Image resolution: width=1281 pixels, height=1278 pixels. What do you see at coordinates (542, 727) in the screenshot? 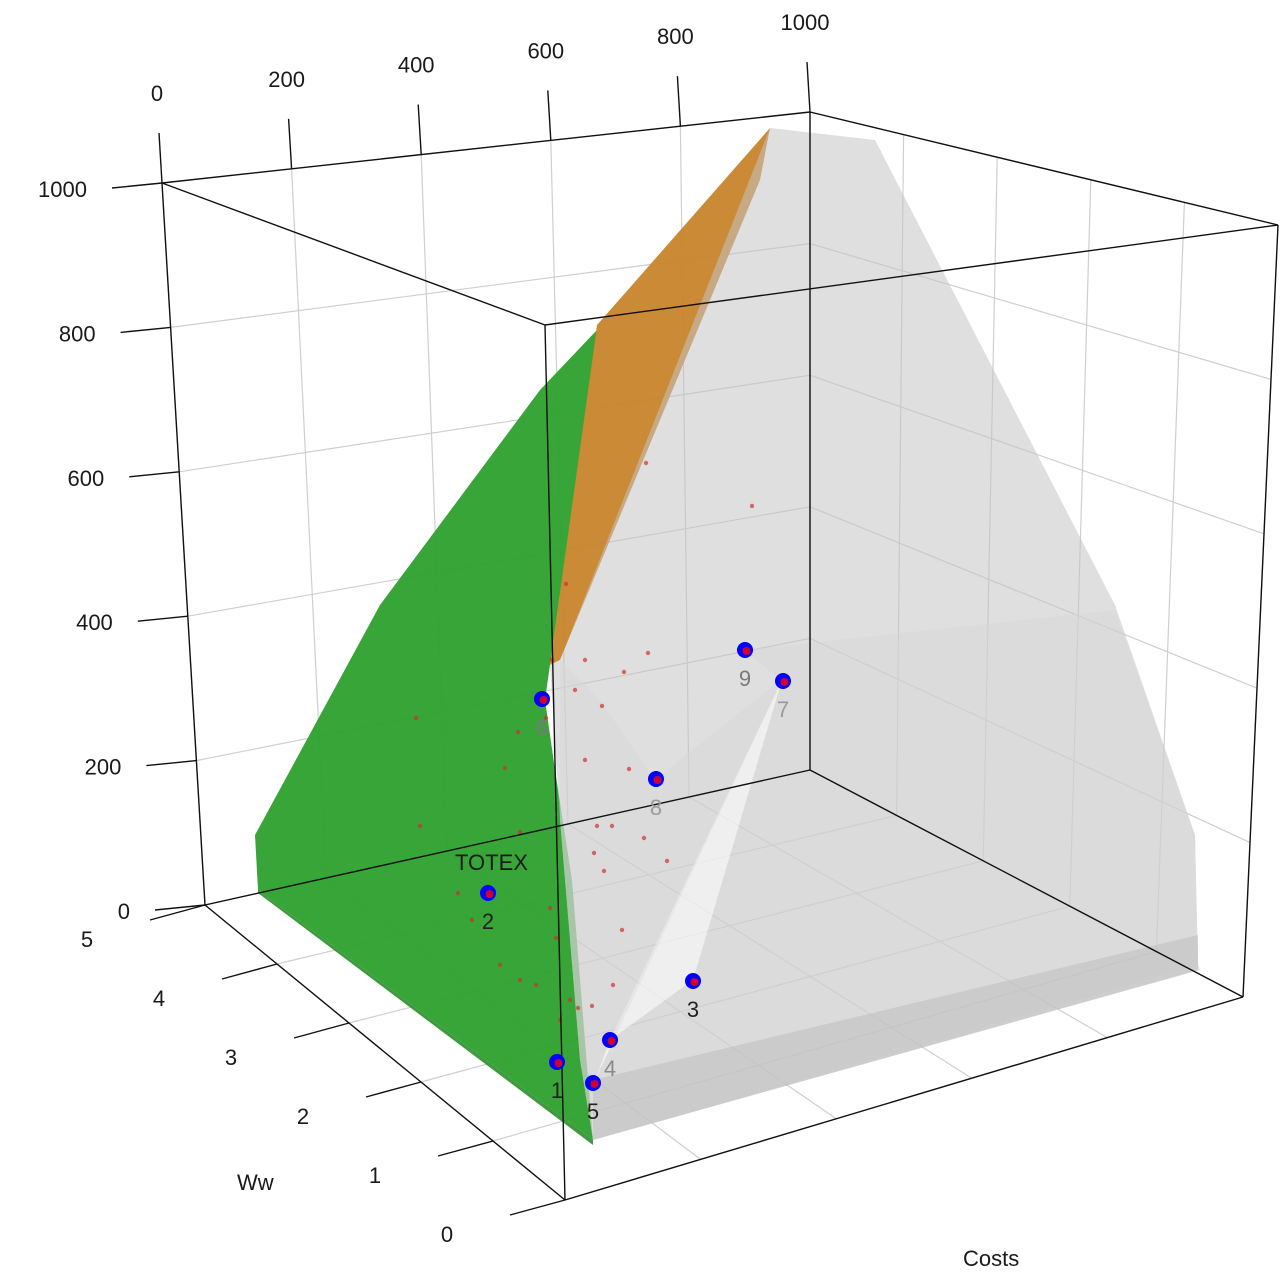
I see `data-point-label: 6` at bounding box center [542, 727].